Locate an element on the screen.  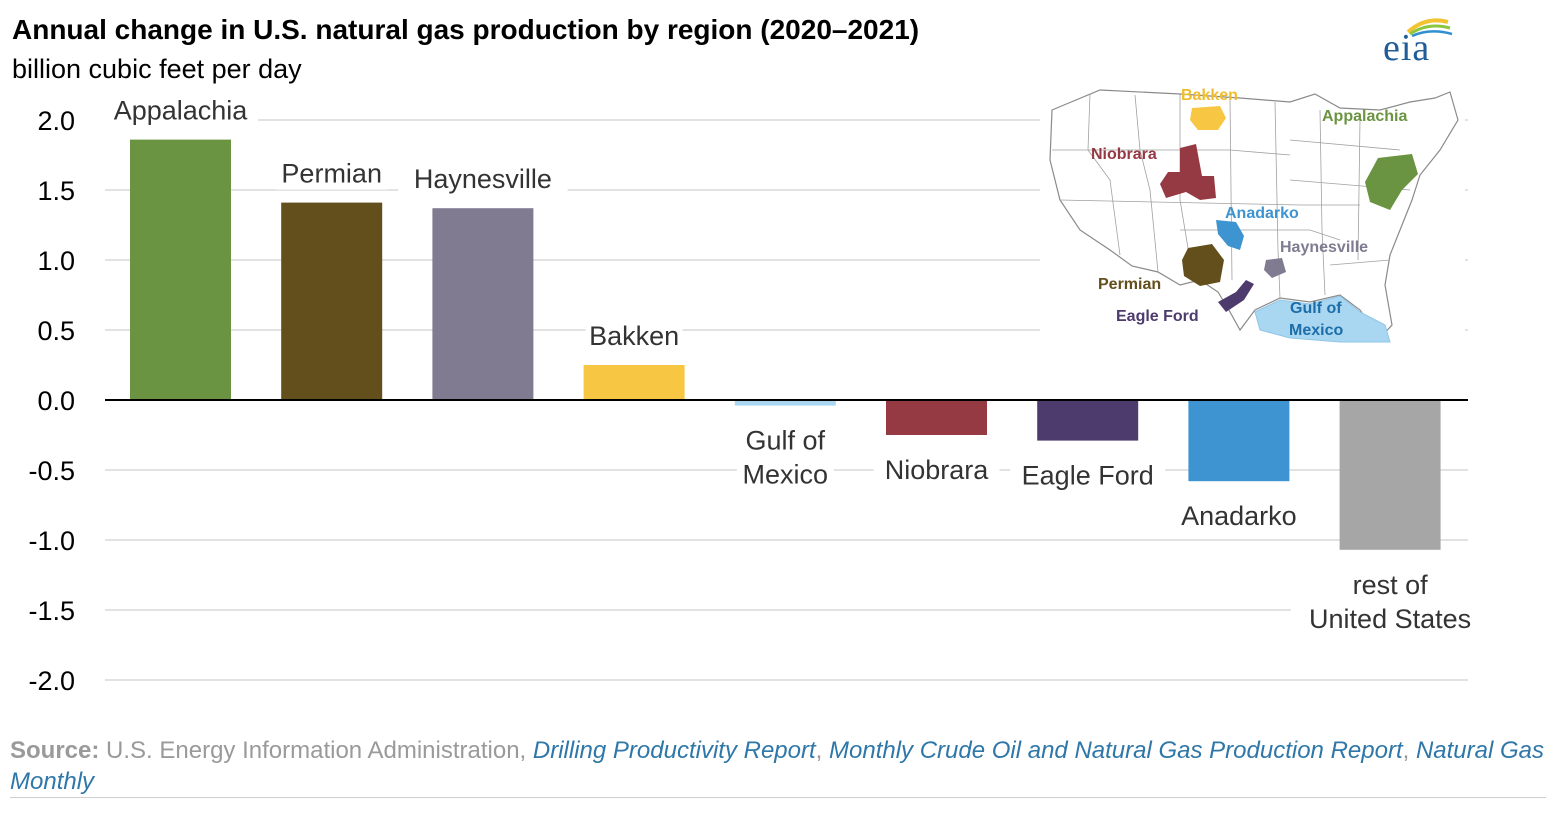
haynesville-region is located at coordinates (1275, 268).